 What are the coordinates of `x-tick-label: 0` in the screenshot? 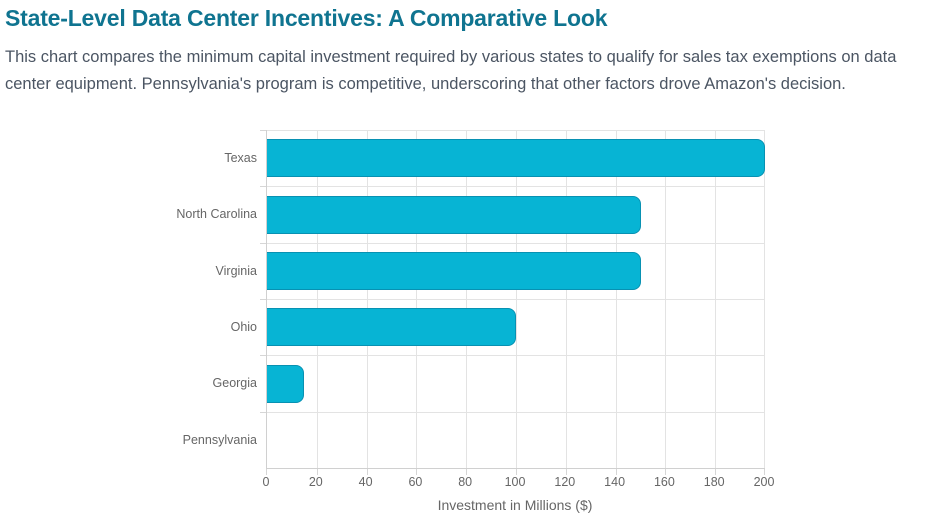 It's located at (266, 482).